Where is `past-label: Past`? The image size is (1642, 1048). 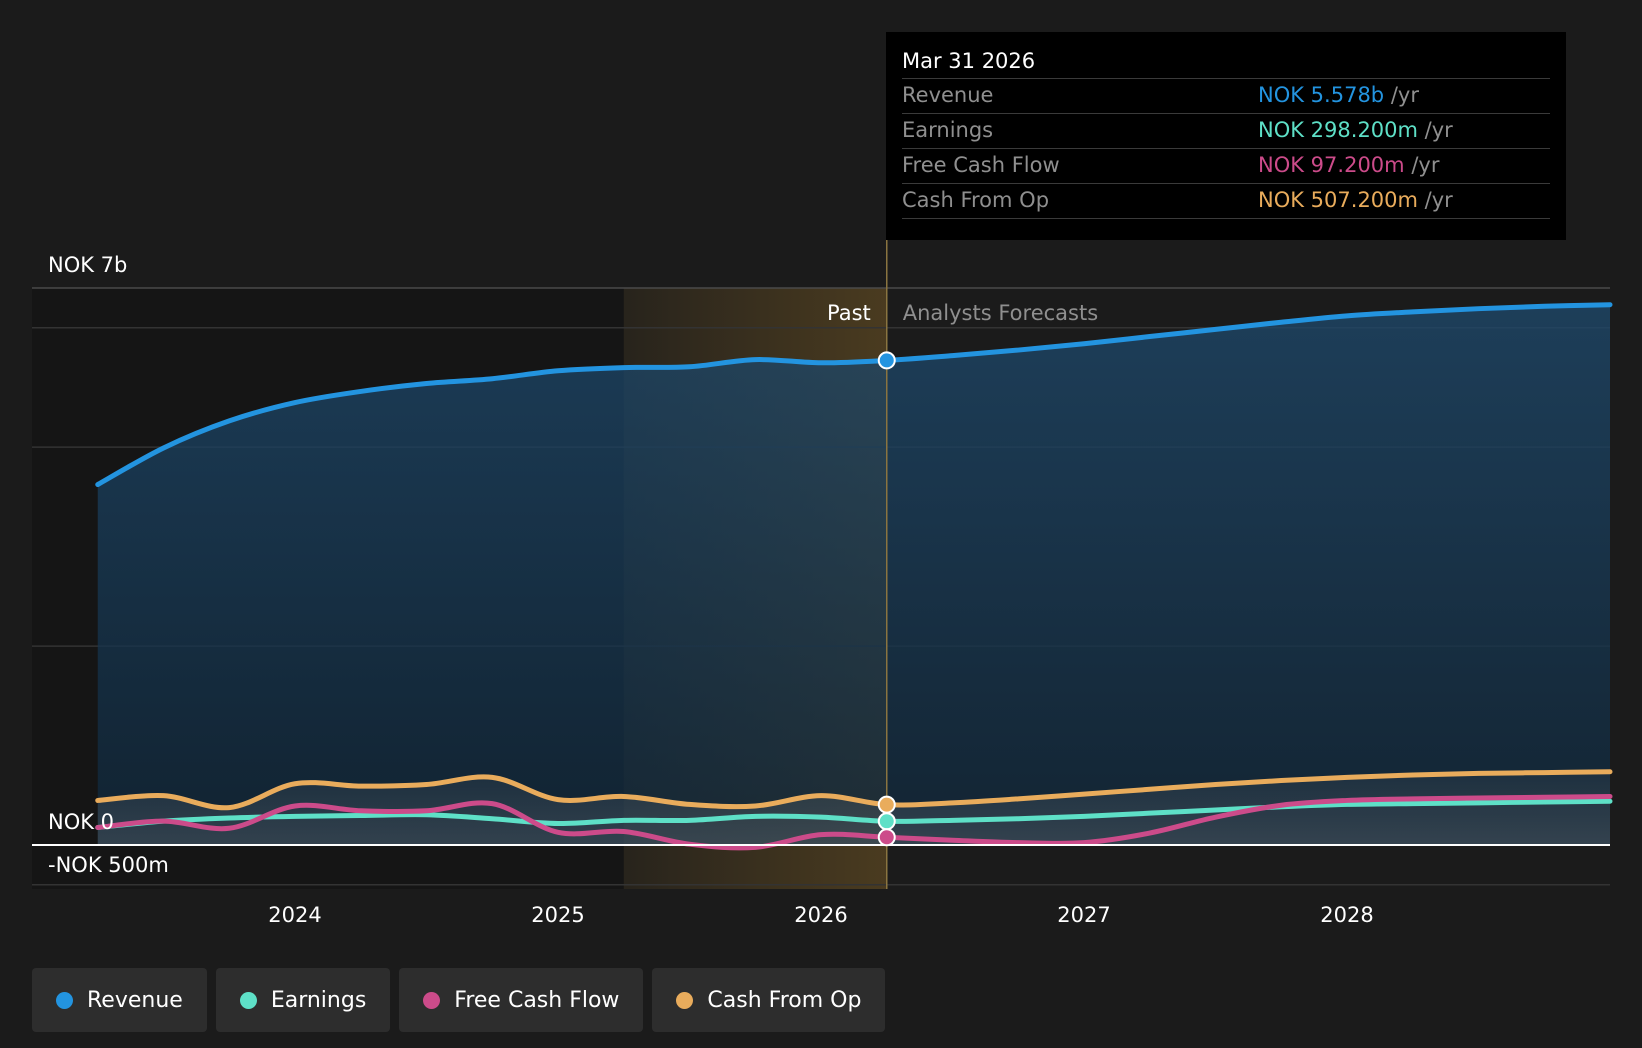
past-label: Past is located at coordinates (849, 313).